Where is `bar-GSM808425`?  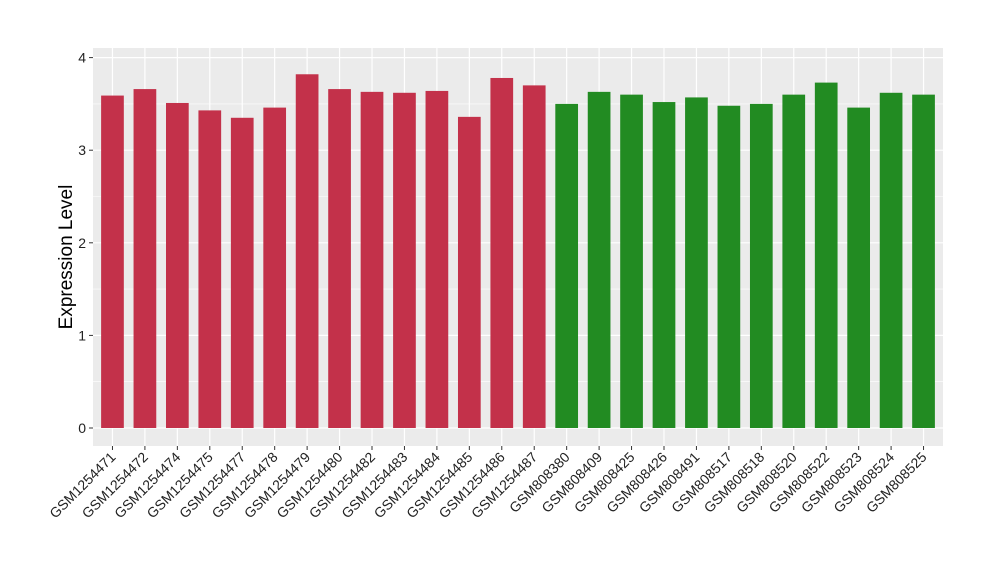 bar-GSM808425 is located at coordinates (631, 261).